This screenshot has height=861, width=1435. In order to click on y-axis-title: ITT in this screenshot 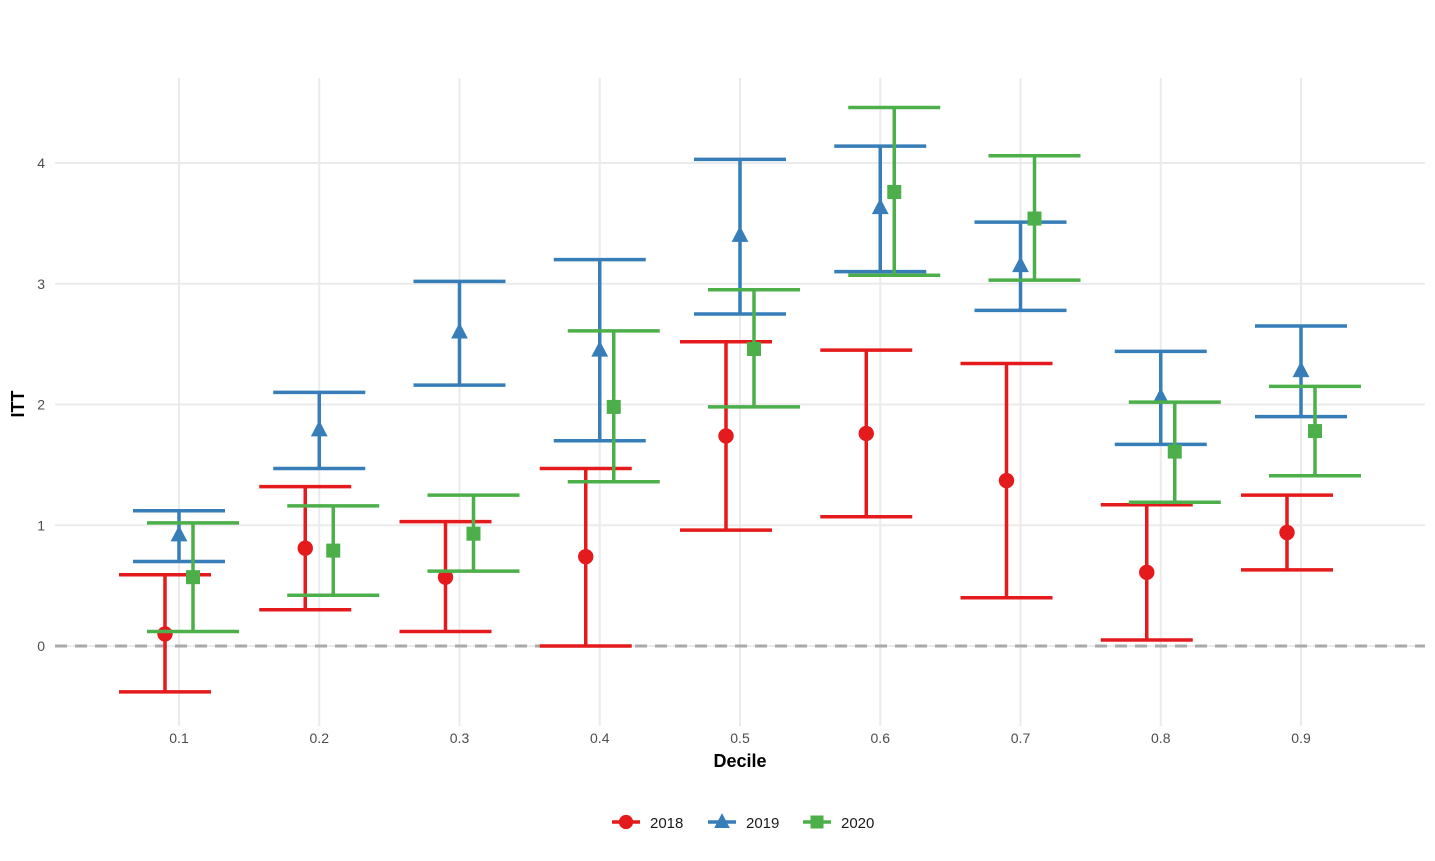, I will do `click(18, 404)`.